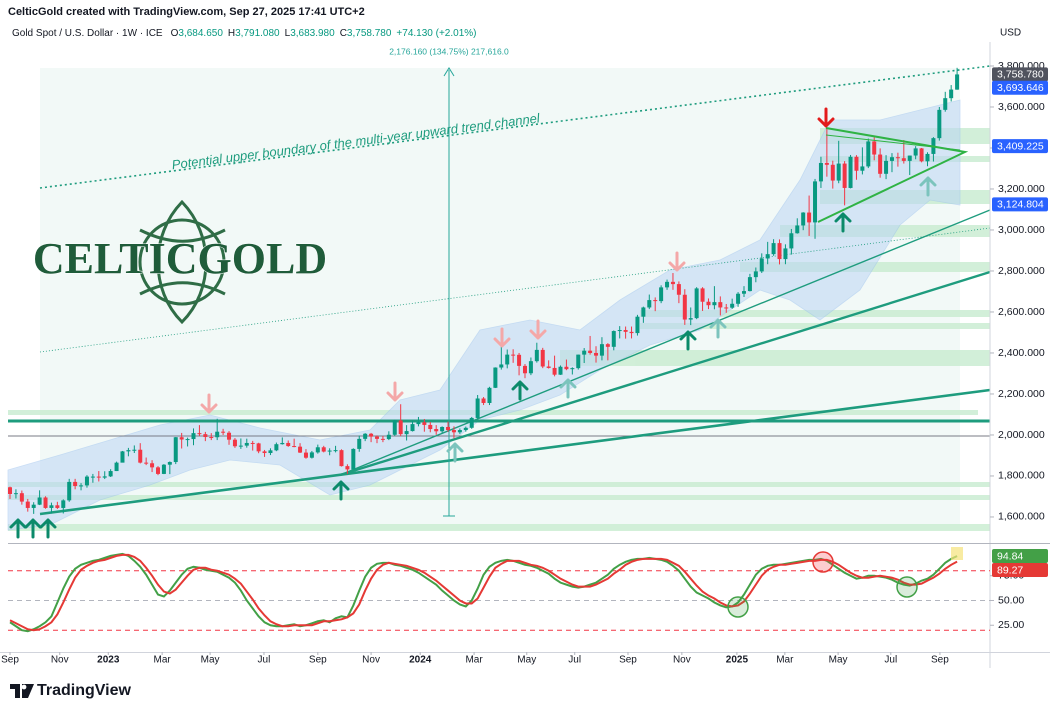 The image size is (1060, 714). What do you see at coordinates (371, 660) in the screenshot?
I see `x-tick-label: Nov` at bounding box center [371, 660].